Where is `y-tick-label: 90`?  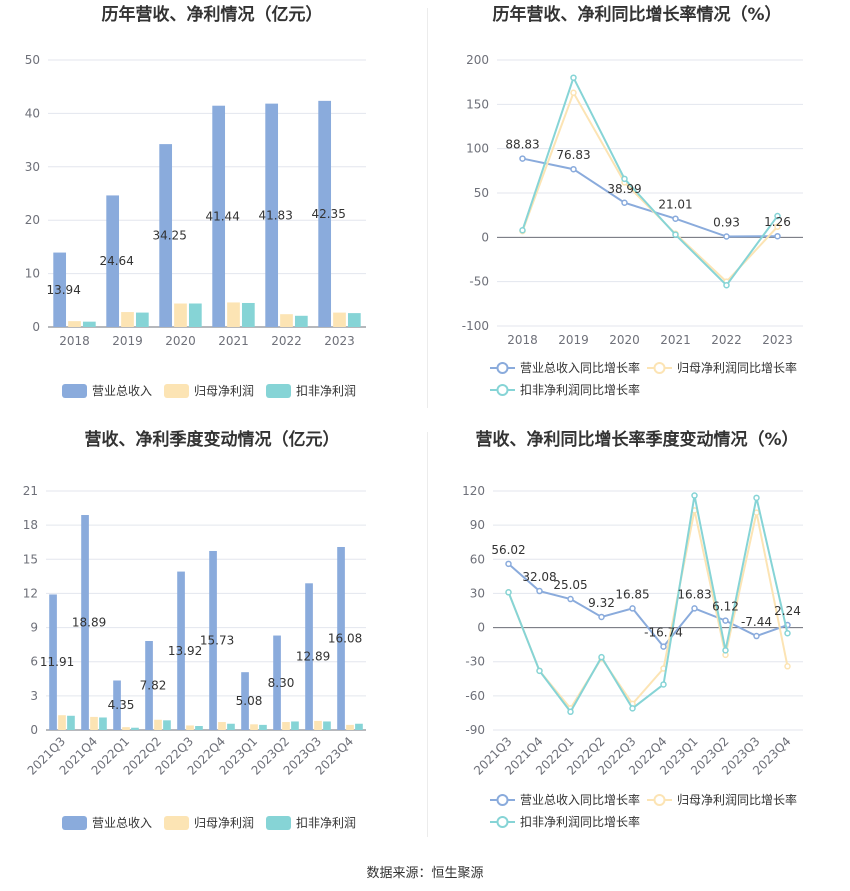
y-tick-label: 90 is located at coordinates (477, 525).